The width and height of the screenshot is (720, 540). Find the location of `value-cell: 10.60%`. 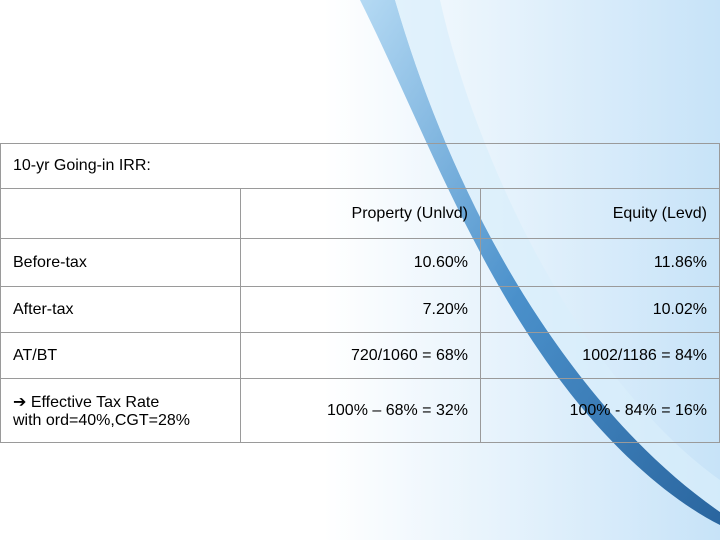

value-cell: 10.60% is located at coordinates (360, 262).